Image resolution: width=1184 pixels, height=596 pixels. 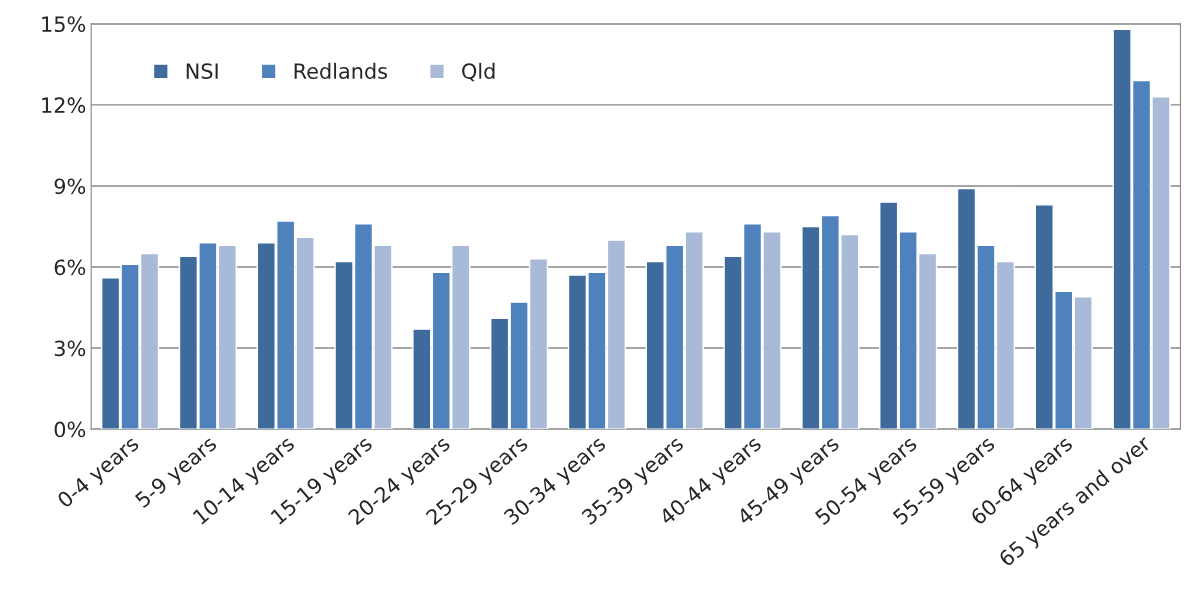 What do you see at coordinates (70, 267) in the screenshot?
I see `y-tick-label: 6%` at bounding box center [70, 267].